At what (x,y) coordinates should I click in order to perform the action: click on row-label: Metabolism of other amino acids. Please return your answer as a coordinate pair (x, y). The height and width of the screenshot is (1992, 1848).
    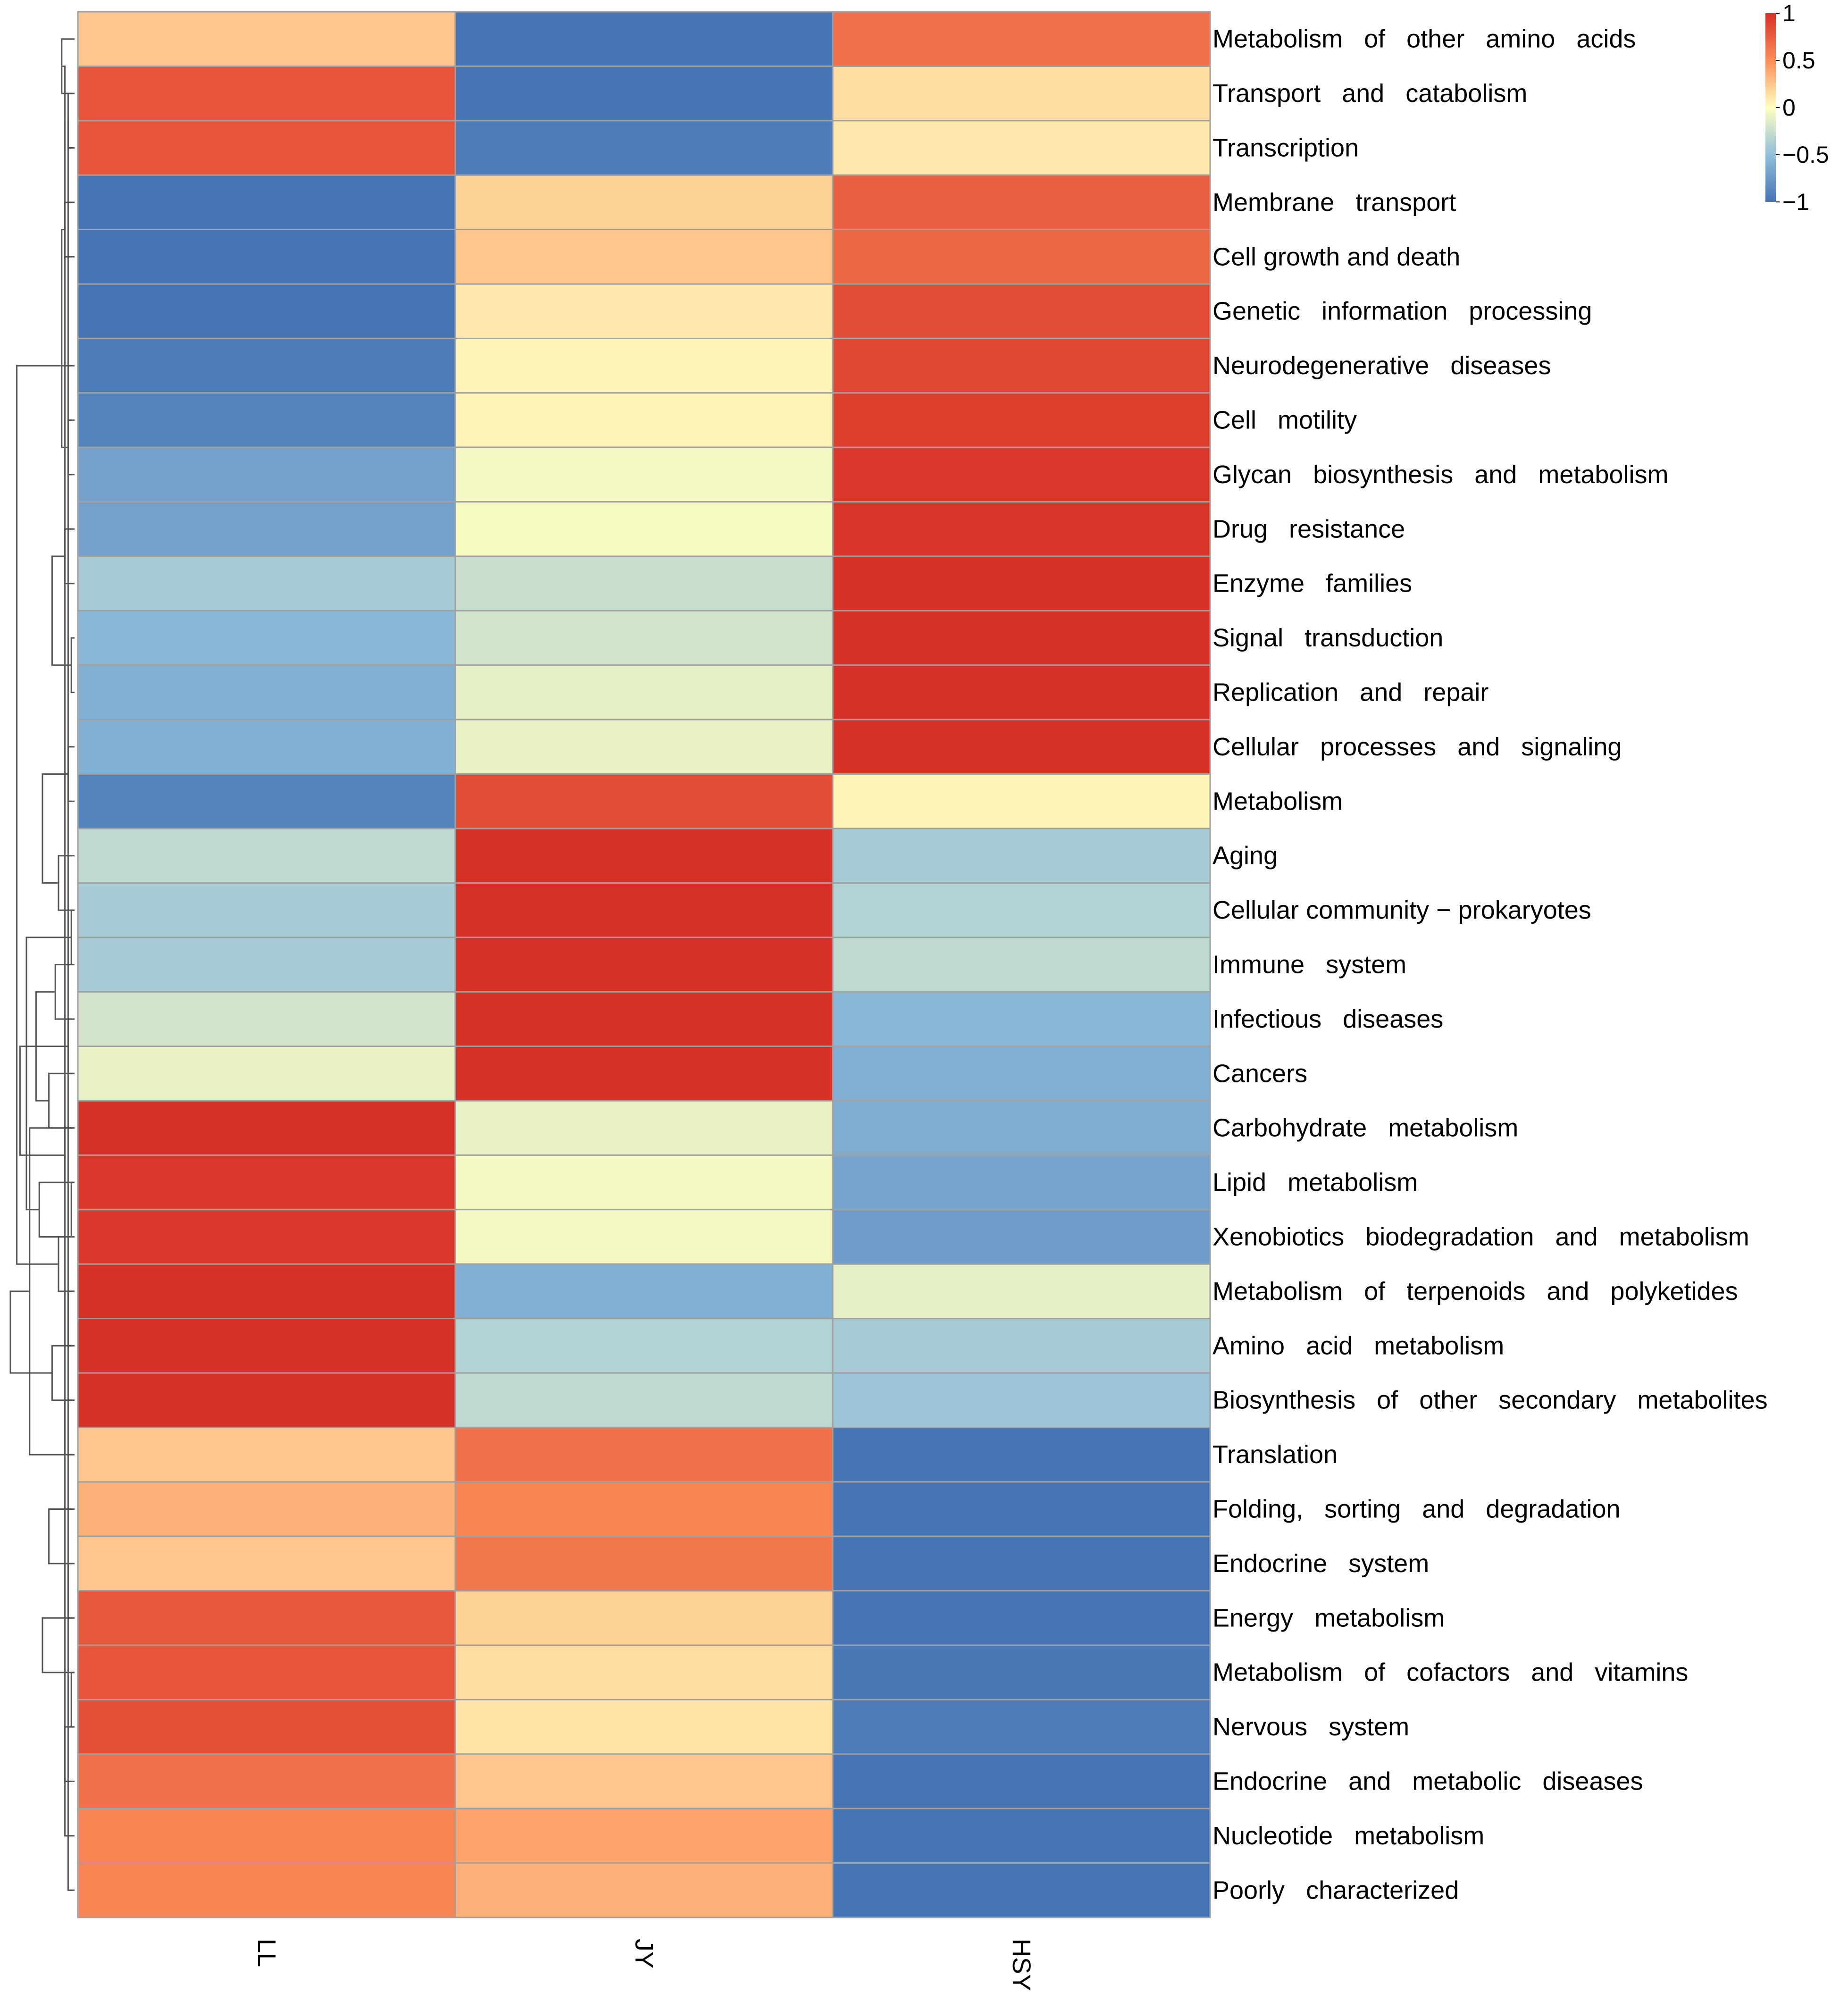
    Looking at the image, I should click on (1424, 39).